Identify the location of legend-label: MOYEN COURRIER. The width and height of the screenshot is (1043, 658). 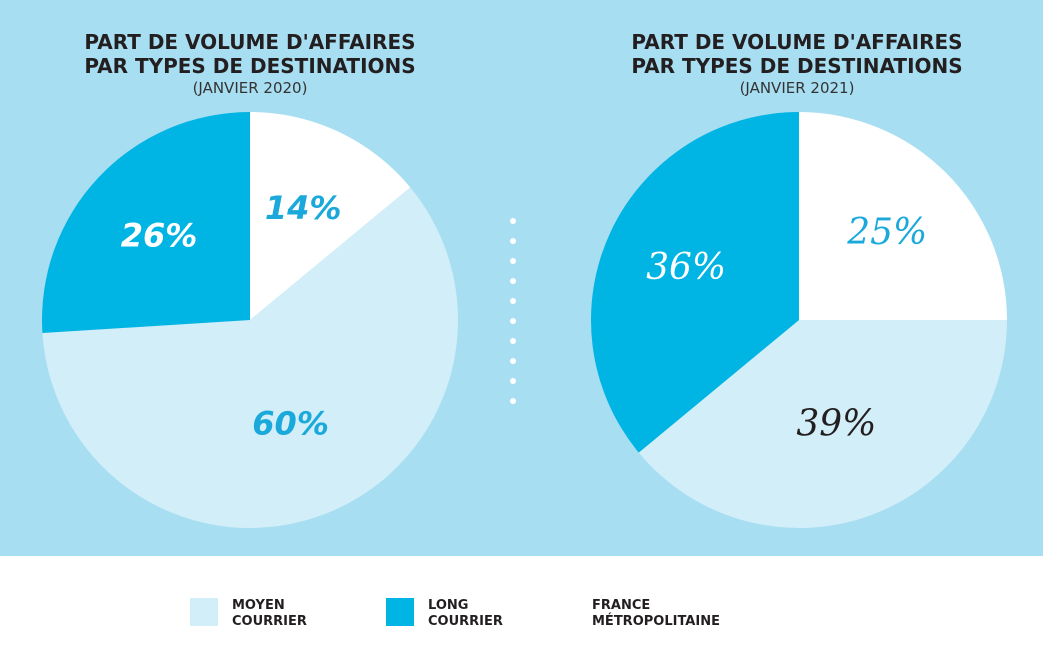
(269, 613).